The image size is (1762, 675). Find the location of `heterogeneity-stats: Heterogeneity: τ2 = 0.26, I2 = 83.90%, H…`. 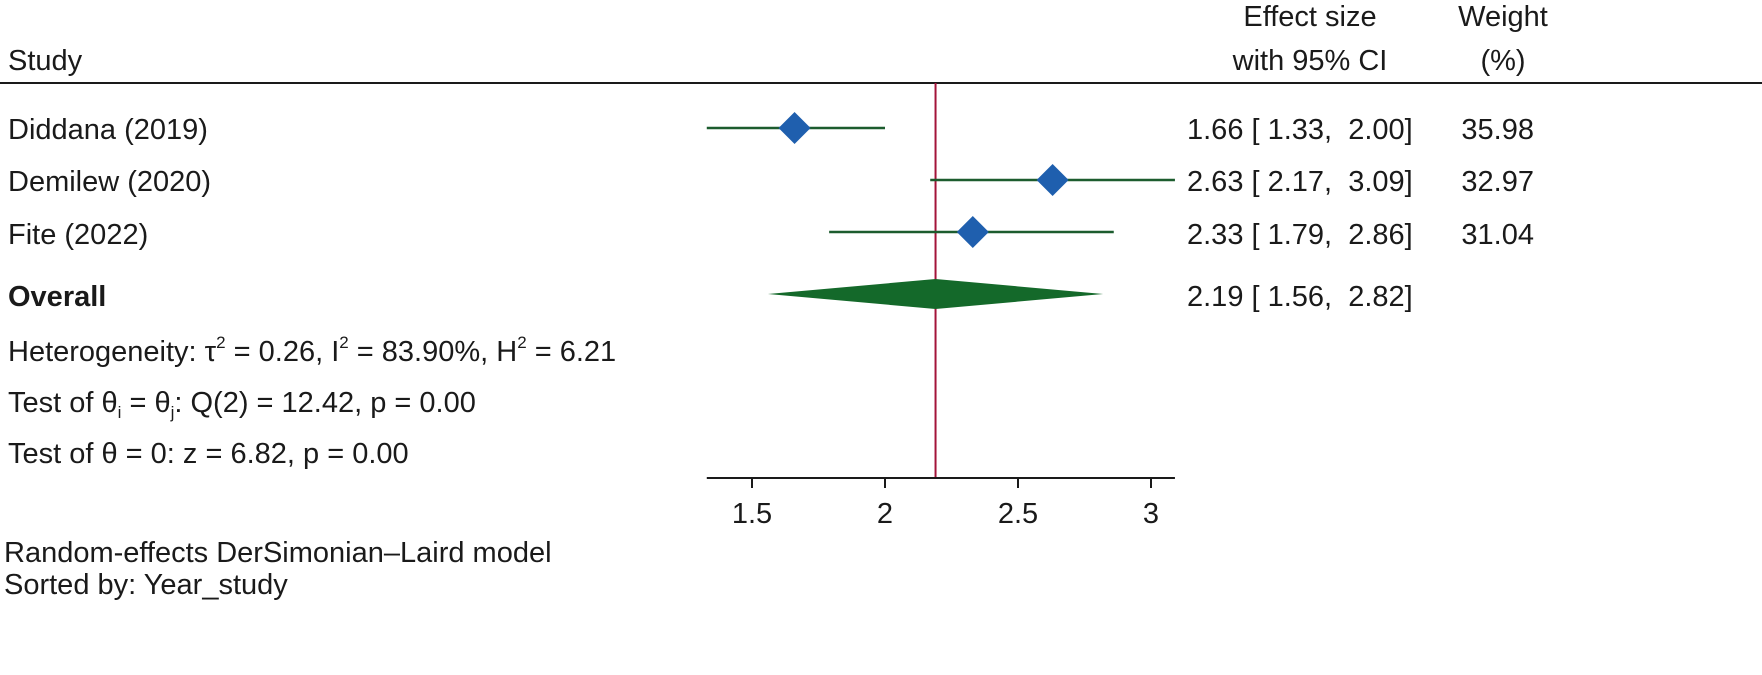

heterogeneity-stats: Heterogeneity: τ2 = 0.26, I2 = 83.90%, H… is located at coordinates (312, 350).